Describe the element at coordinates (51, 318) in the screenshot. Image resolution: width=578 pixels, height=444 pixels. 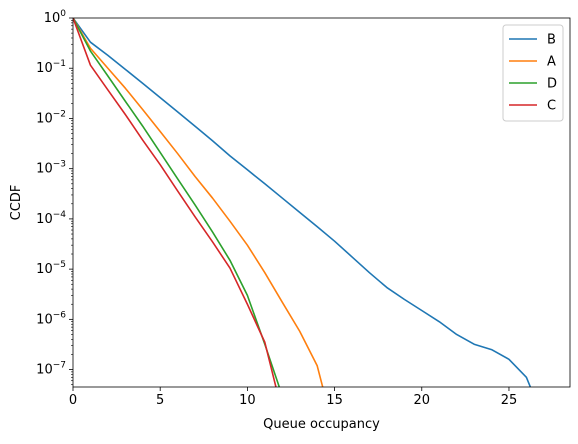
I see `y-tick-label: 10⁻⁶` at that location.